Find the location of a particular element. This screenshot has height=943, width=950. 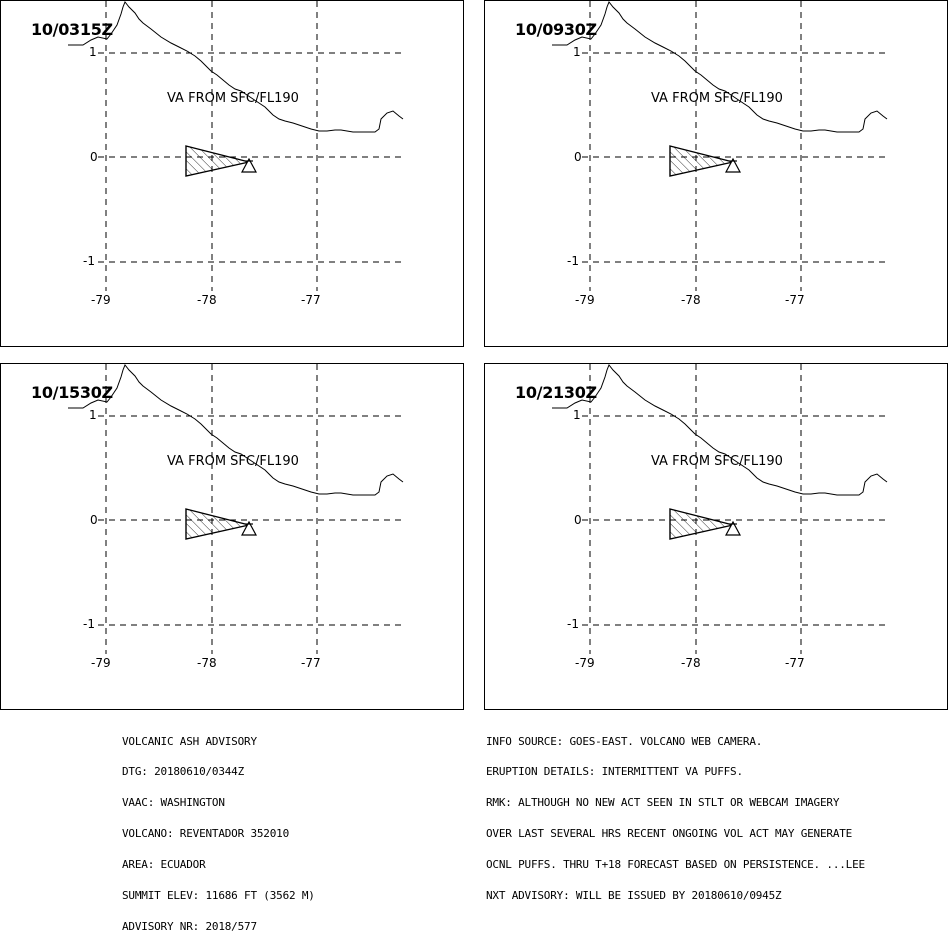

advisory-line: VAAC: WASHINGTON is located at coordinates (173, 803).